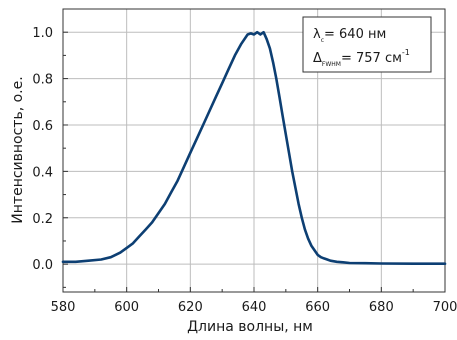 Image resolution: width=457 pixels, height=340 pixels. I want to click on y-axis-title: Интенсивность, о.е., so click(18, 149).